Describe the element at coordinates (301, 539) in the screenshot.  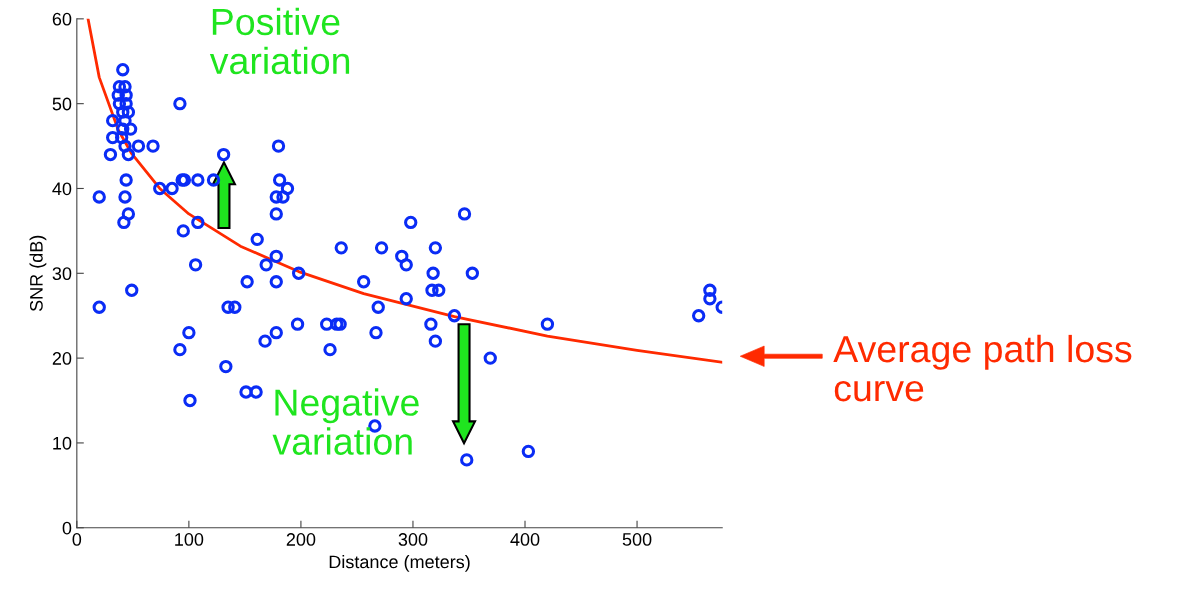
I see `x-tick-label: 200` at that location.